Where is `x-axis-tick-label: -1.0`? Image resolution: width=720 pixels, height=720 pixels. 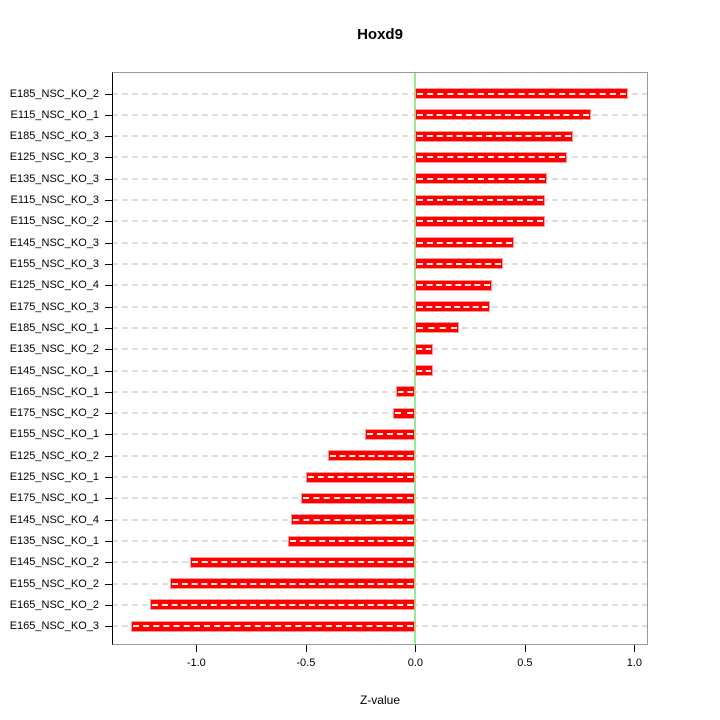 x-axis-tick-label: -1.0 is located at coordinates (196, 663).